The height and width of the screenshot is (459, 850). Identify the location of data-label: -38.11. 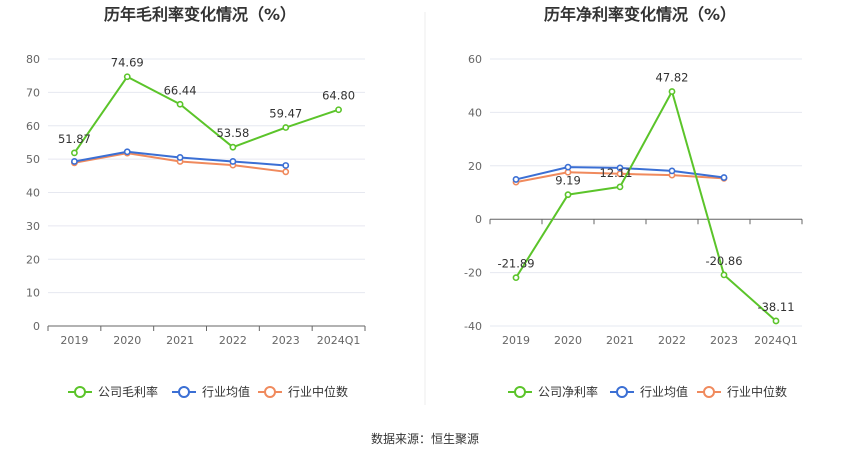
(775, 307).